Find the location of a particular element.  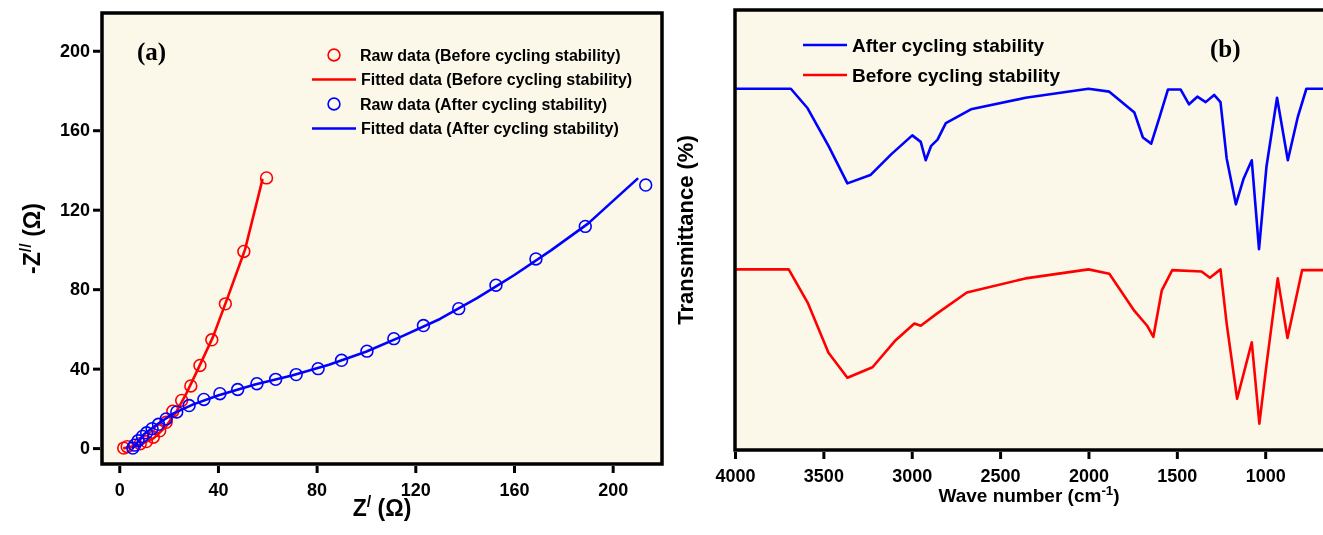

chart-title: (b) is located at coordinates (1225, 49).